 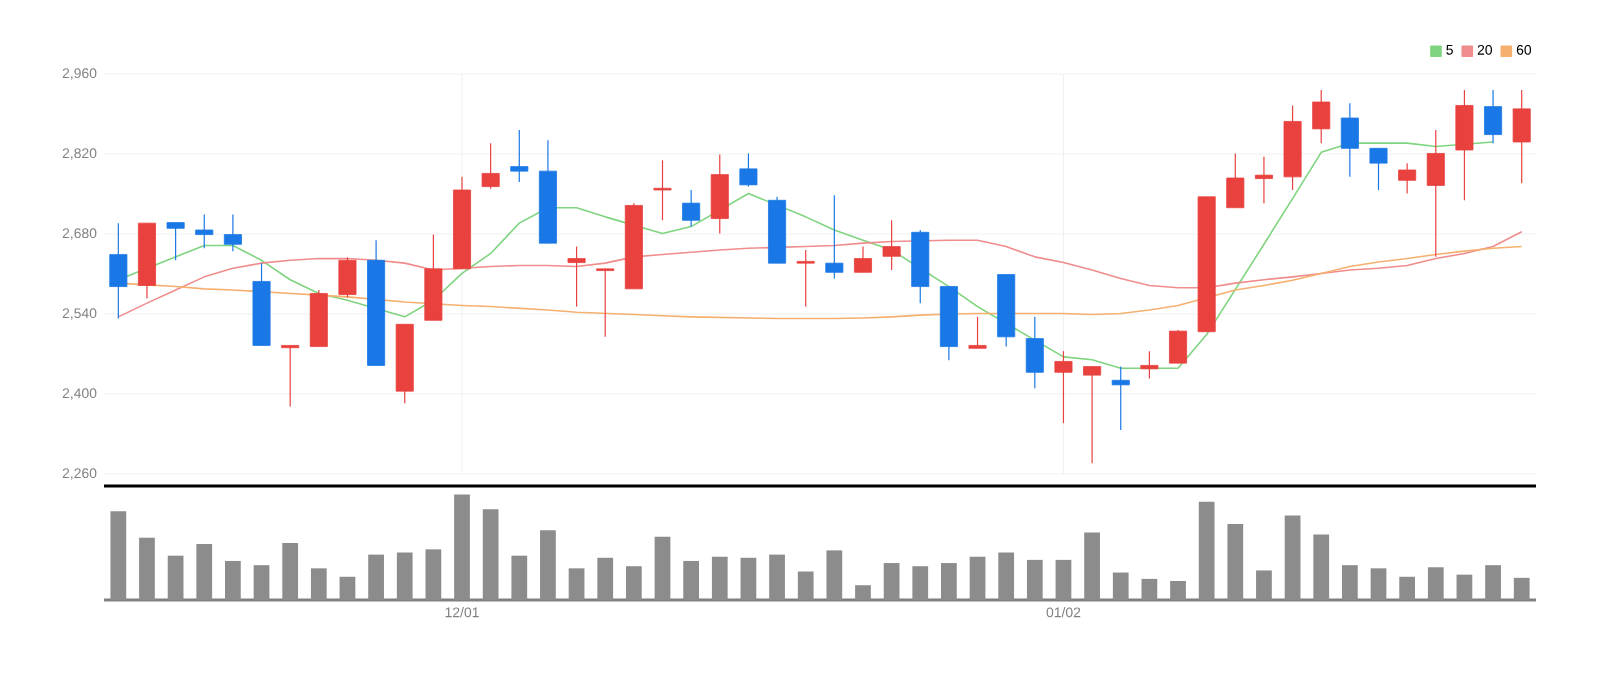 What do you see at coordinates (820, 274) in the screenshot?
I see `line-series` at bounding box center [820, 274].